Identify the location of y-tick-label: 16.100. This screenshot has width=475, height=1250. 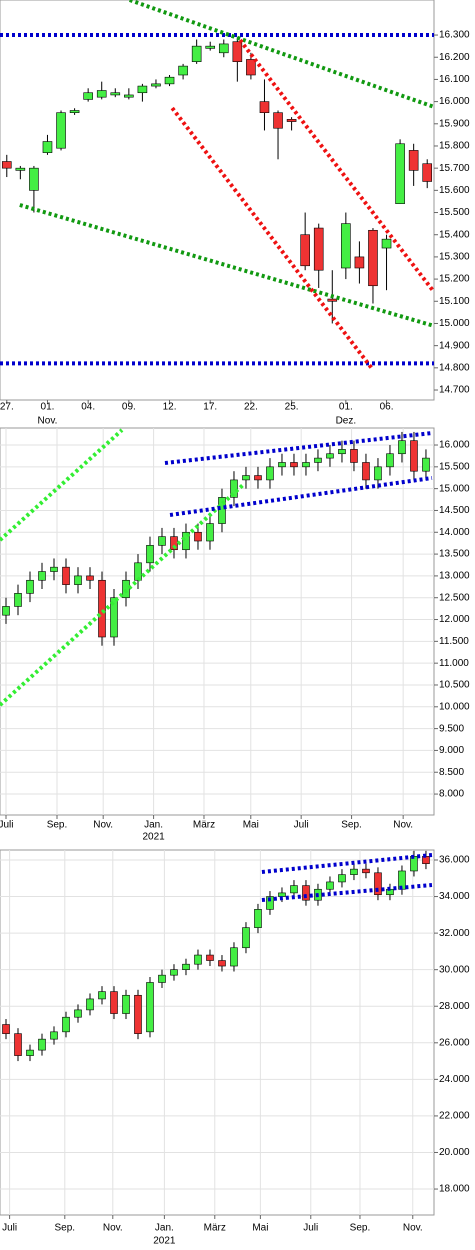
(454, 79).